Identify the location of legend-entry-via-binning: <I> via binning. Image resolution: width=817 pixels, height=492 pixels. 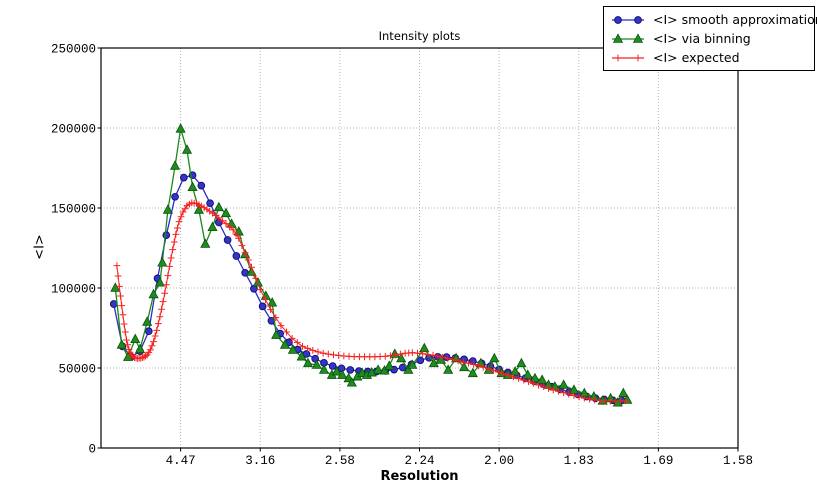
(709, 38).